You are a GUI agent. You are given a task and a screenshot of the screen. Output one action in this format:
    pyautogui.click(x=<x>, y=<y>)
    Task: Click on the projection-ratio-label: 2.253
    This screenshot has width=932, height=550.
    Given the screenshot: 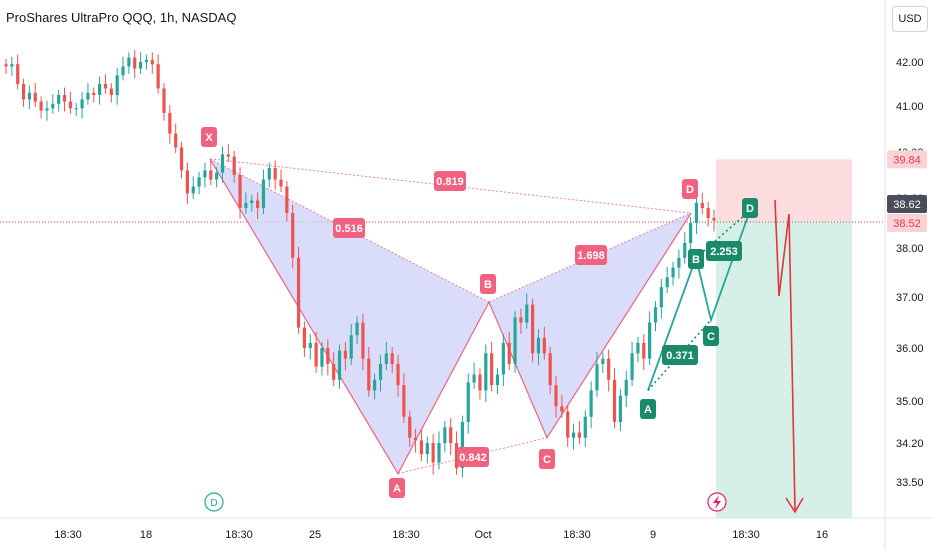 What is the action you would take?
    pyautogui.click(x=724, y=251)
    